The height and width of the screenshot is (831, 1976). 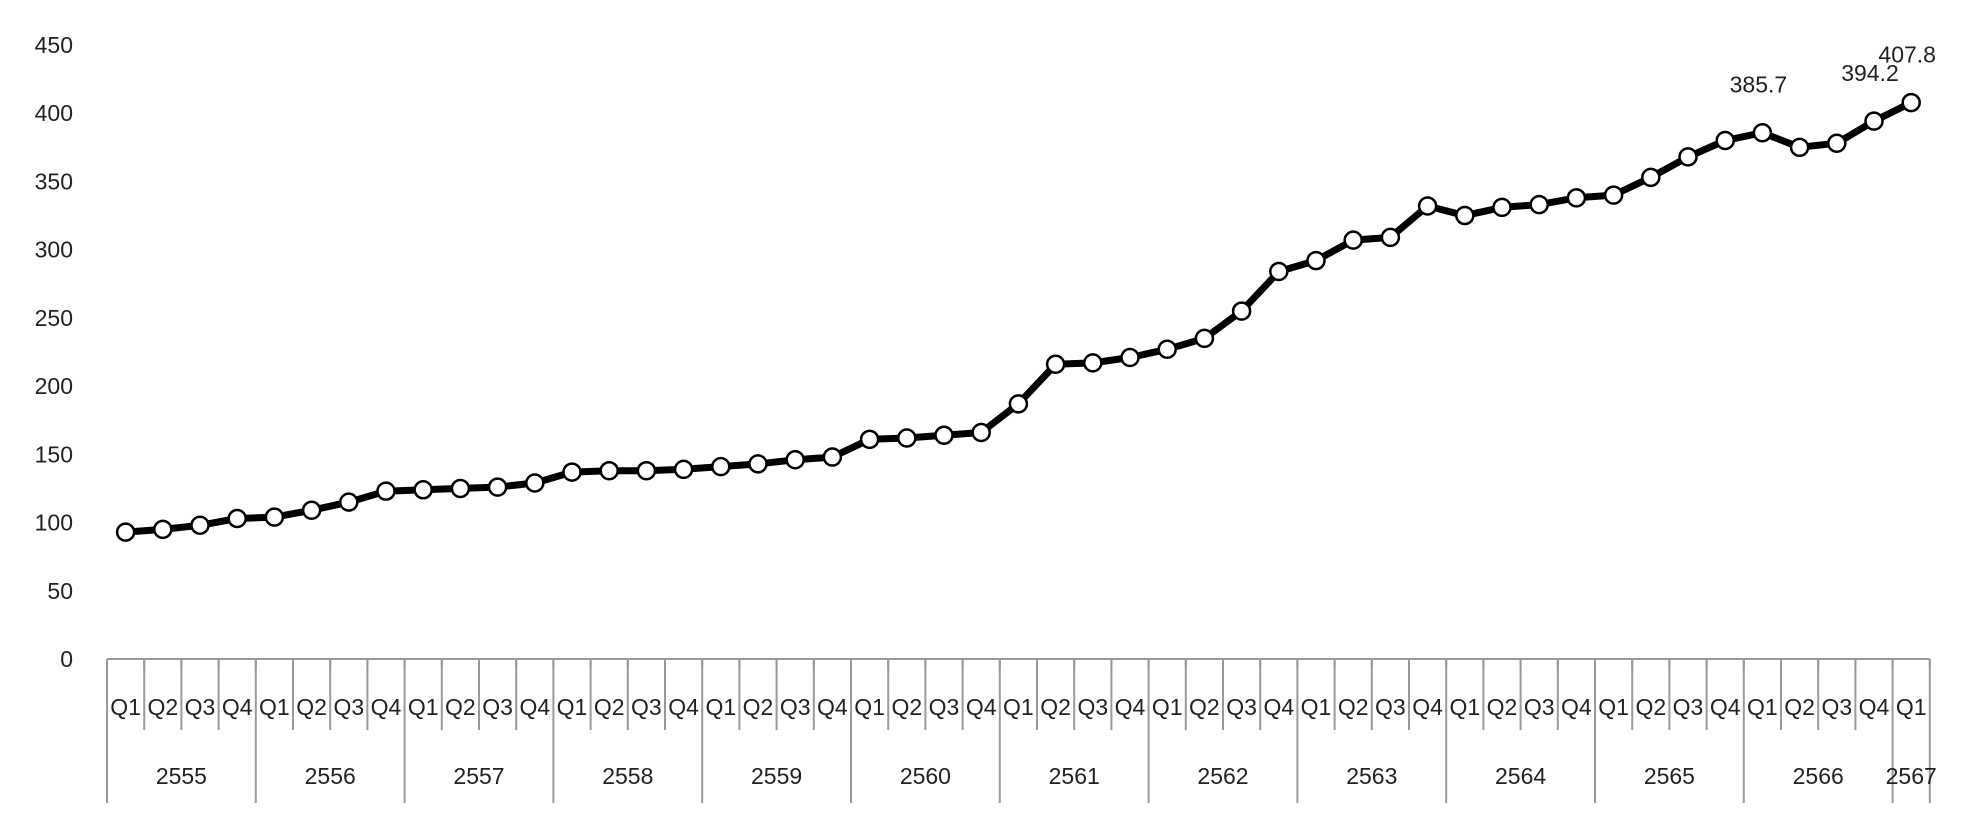 I want to click on year-label: 2562, so click(x=1222, y=776).